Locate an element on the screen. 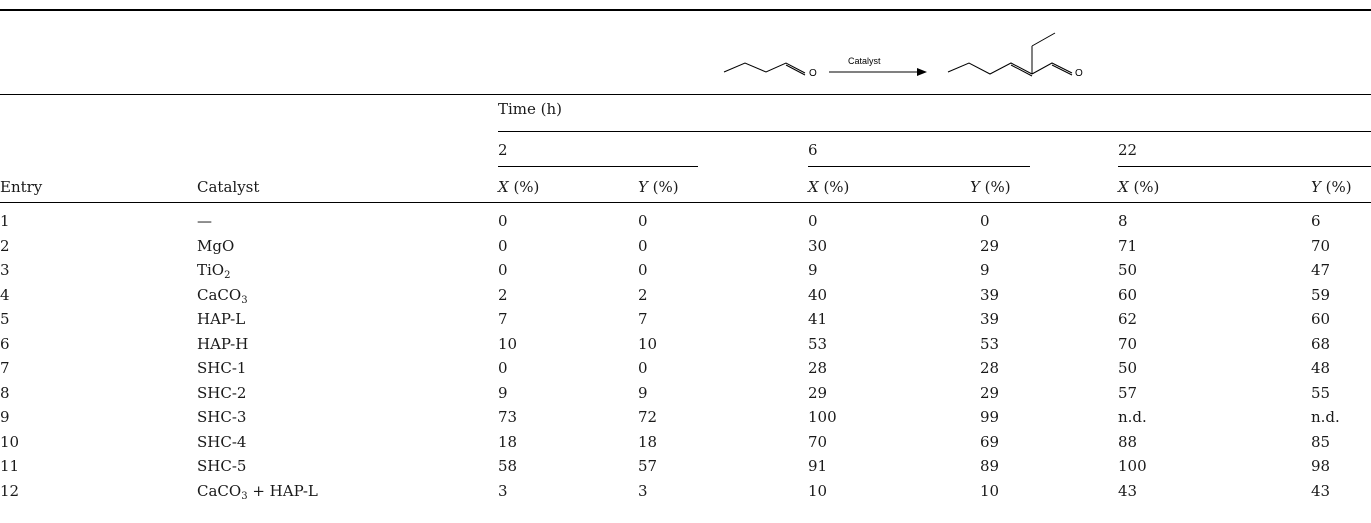 The height and width of the screenshot is (523, 1371). product-oxygen-label: O is located at coordinates (1079, 73).